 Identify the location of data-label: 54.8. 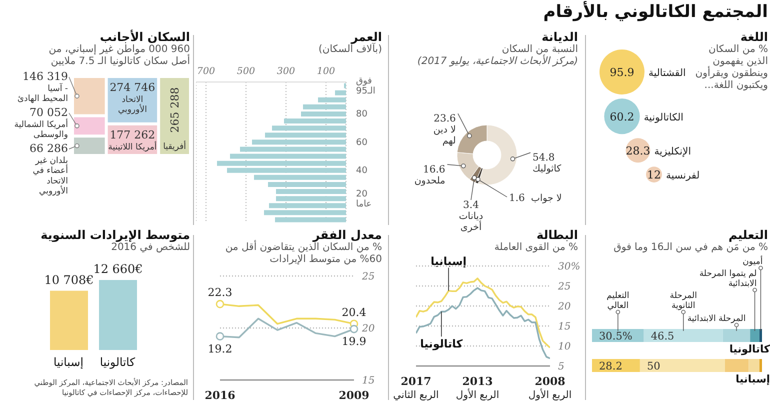
(543, 158).